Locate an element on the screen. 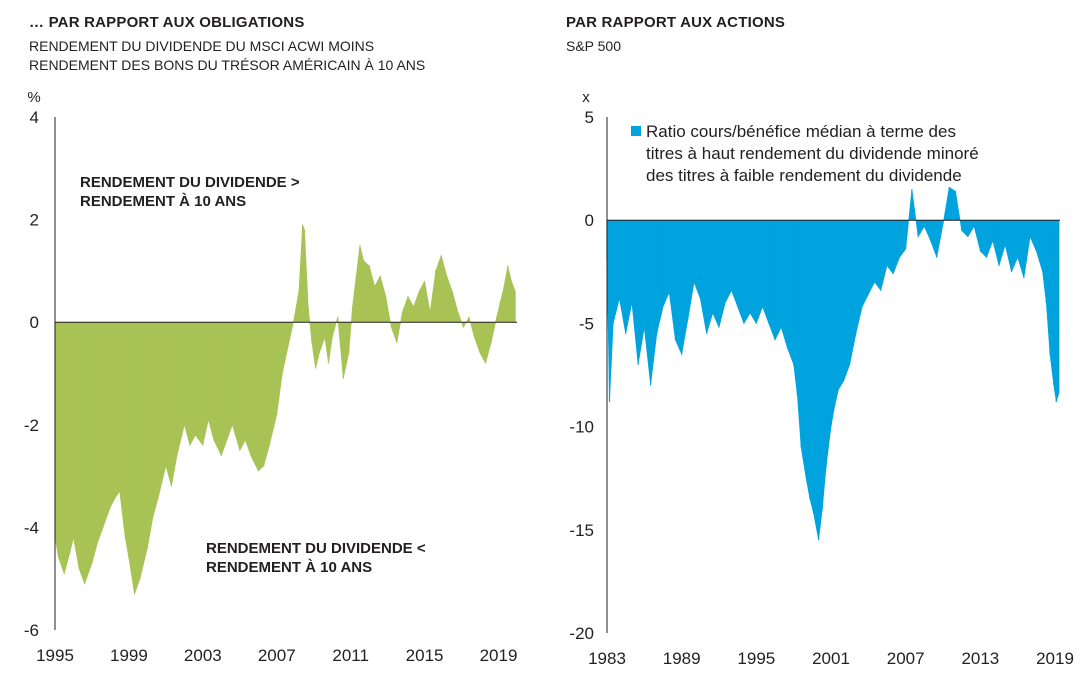 Image resolution: width=1090 pixels, height=684 pixels. chart-title: … PAR RAPPORT AUX OBLIGATIONS is located at coordinates (167, 22).